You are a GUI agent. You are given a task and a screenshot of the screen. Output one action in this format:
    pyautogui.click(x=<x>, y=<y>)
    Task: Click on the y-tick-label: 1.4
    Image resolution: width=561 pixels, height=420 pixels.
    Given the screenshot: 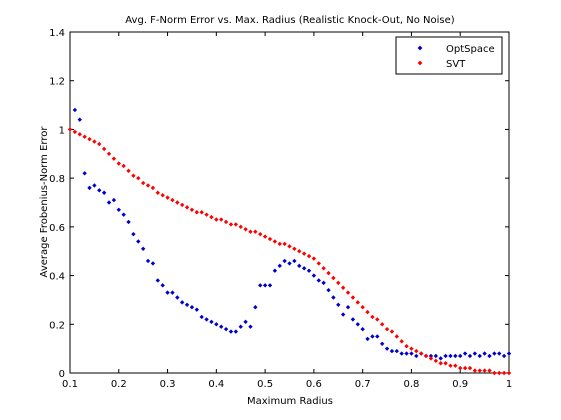 What is the action you would take?
    pyautogui.click(x=57, y=33)
    